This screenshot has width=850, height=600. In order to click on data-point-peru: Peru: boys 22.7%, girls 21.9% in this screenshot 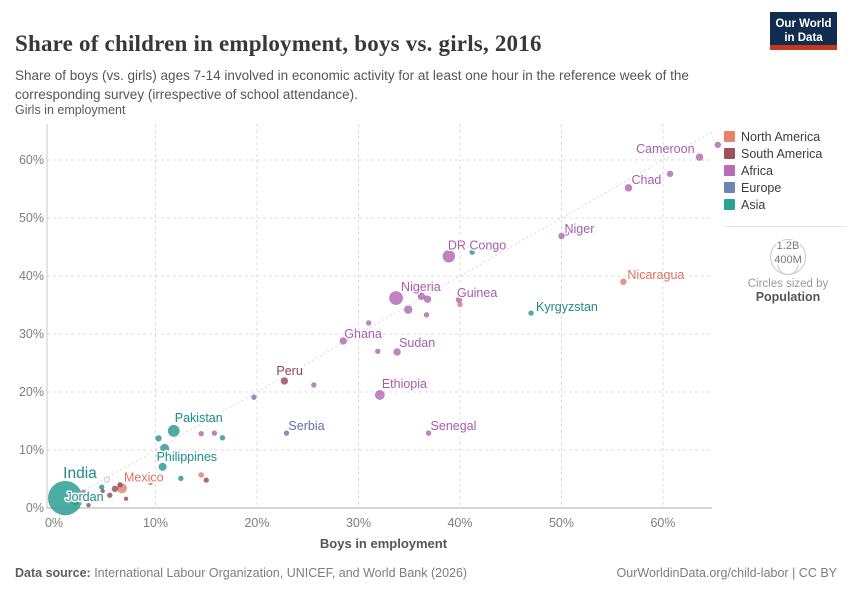, I will do `click(284, 381)`.